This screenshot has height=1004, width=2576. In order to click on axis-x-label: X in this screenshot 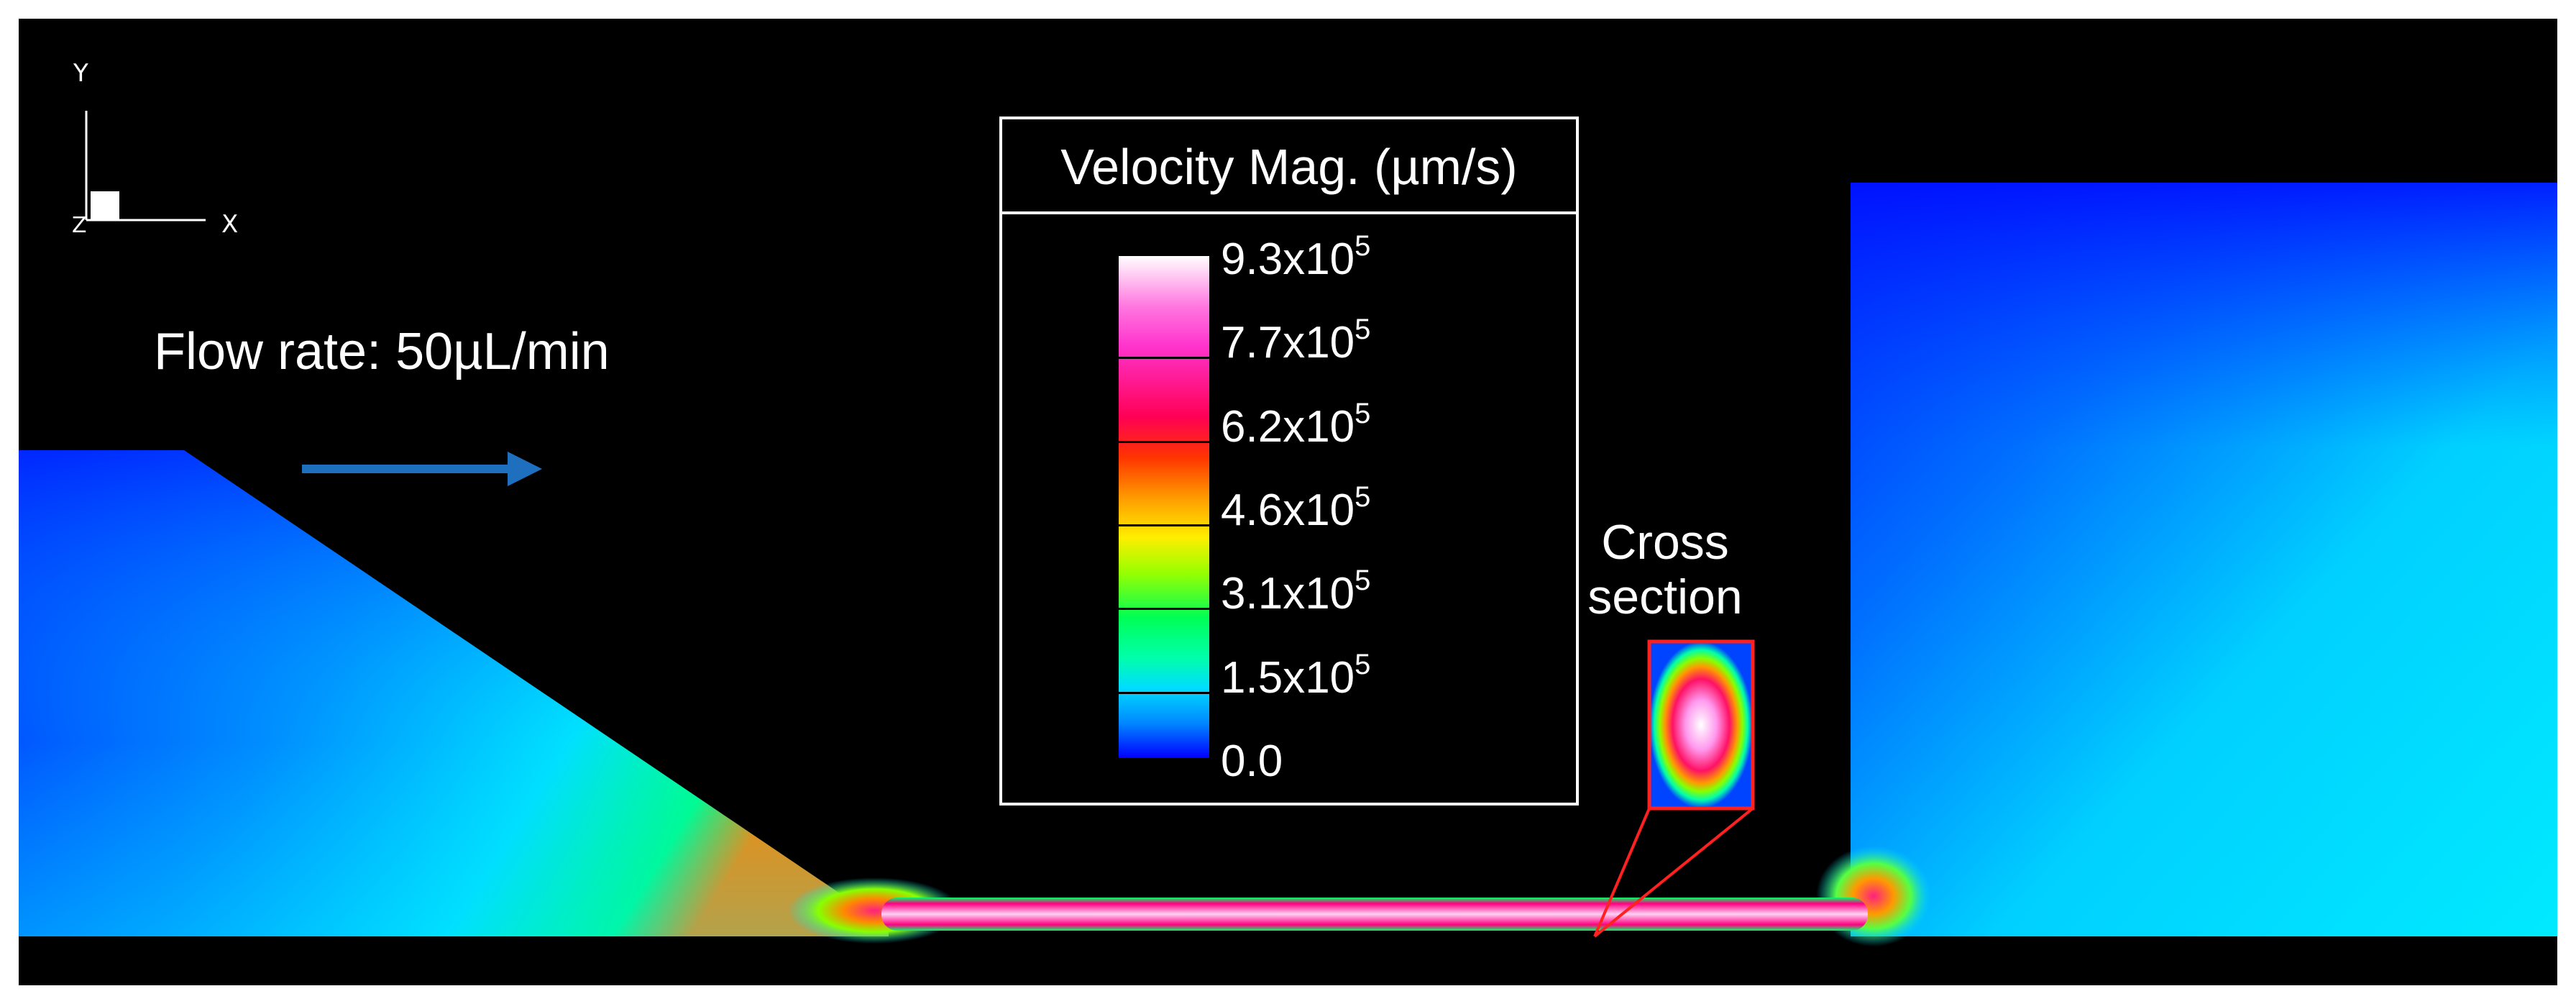, I will do `click(230, 225)`.